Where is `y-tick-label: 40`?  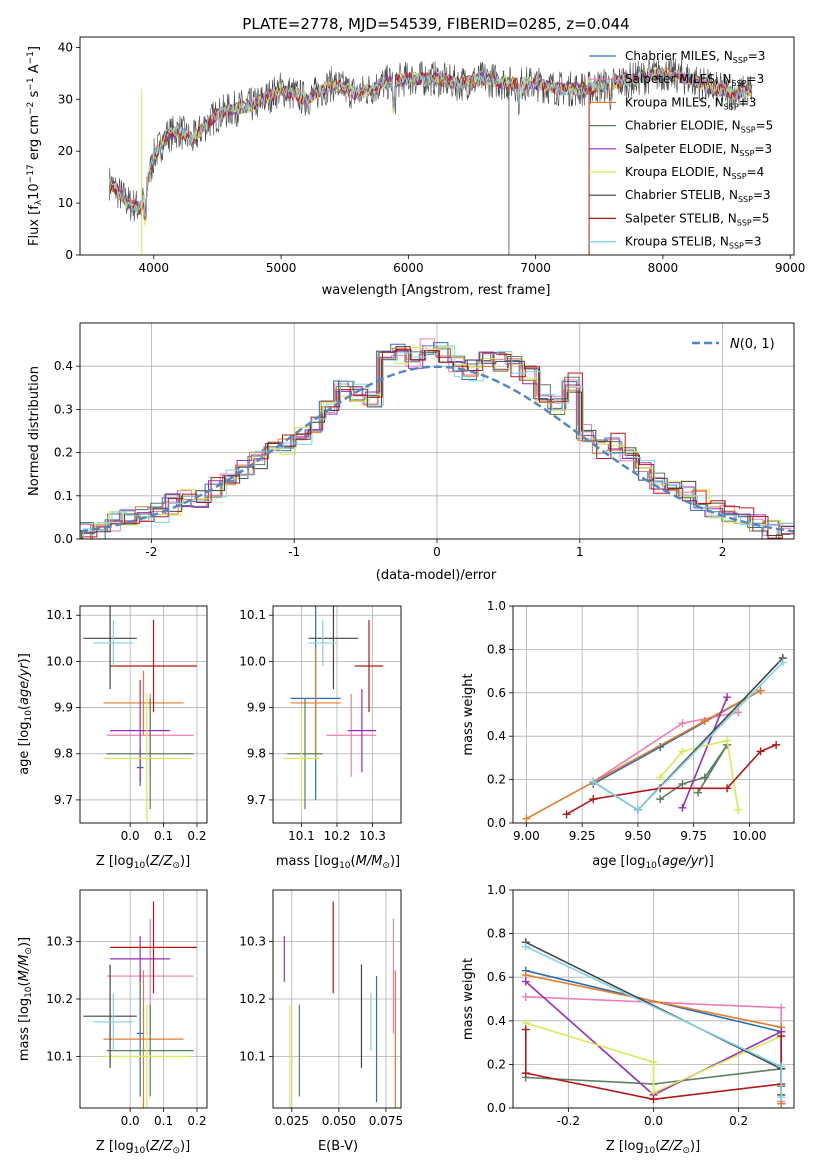
y-tick-label: 40 is located at coordinates (65, 47).